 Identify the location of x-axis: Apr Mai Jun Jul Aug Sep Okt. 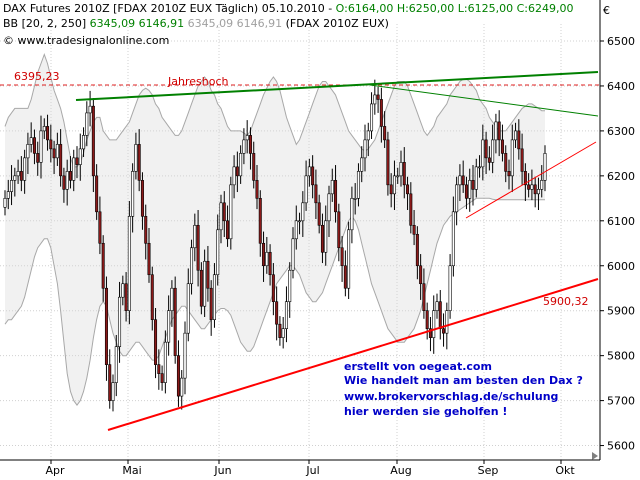
(310, 468).